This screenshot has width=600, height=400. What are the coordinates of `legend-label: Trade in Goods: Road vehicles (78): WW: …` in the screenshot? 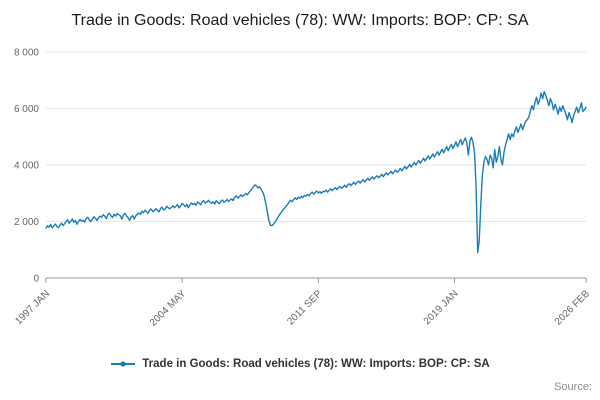 It's located at (316, 364).